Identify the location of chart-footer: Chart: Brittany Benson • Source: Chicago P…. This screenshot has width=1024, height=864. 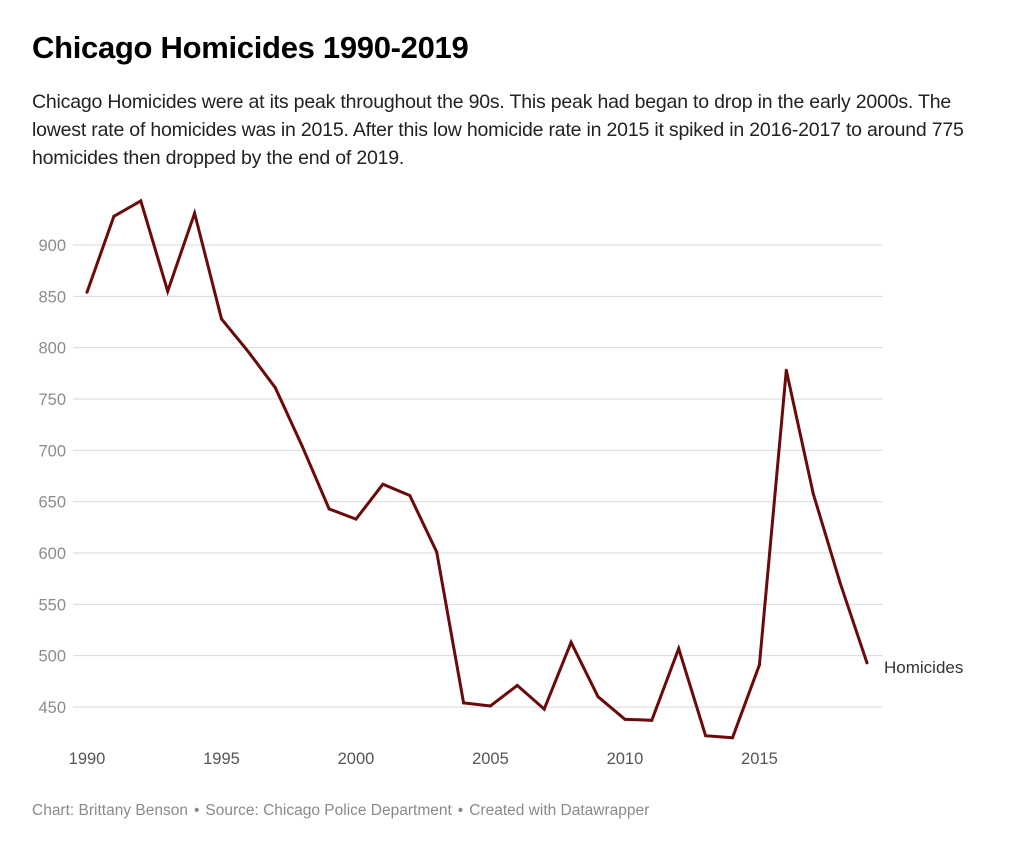
(340, 811).